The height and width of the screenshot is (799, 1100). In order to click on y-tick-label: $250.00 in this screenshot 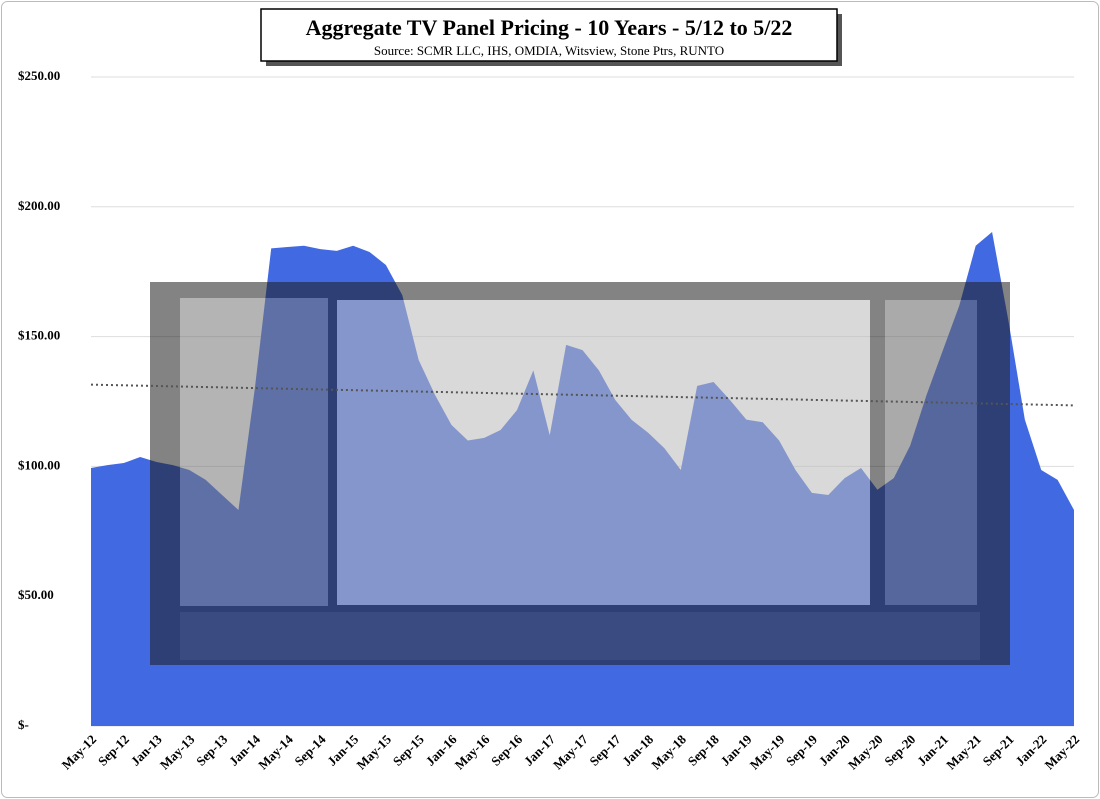, I will do `click(39, 75)`.